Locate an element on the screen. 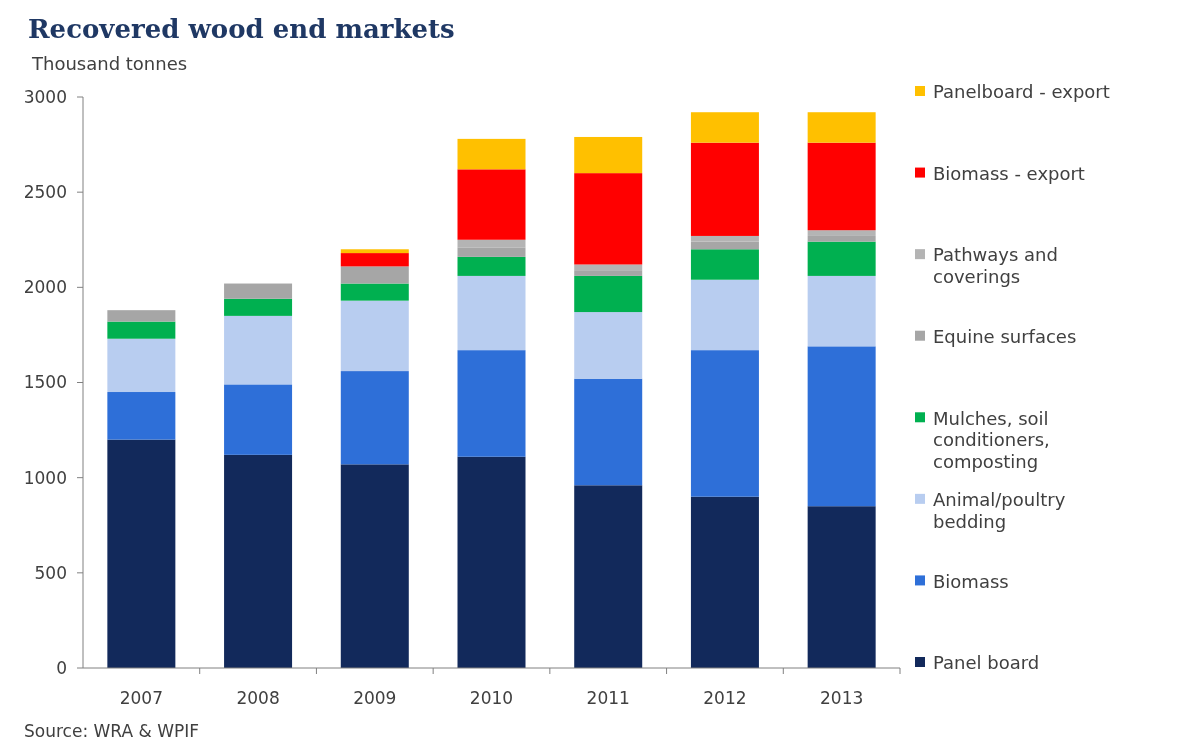  y-tick-label: 1000 is located at coordinates (45, 477).